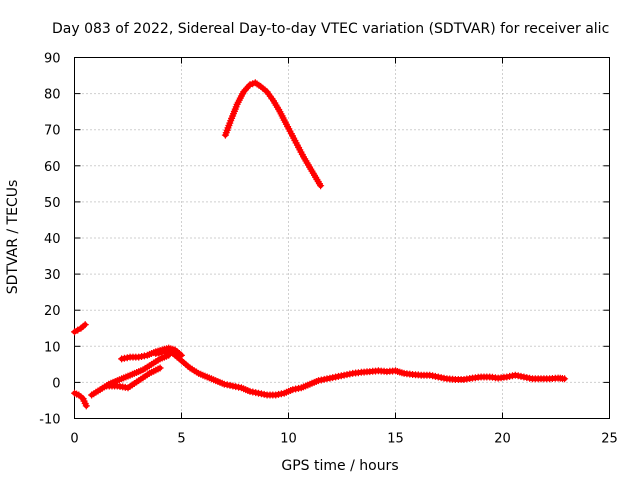 This screenshot has height=480, width=640. I want to click on x-tick-label: 20, so click(502, 439).